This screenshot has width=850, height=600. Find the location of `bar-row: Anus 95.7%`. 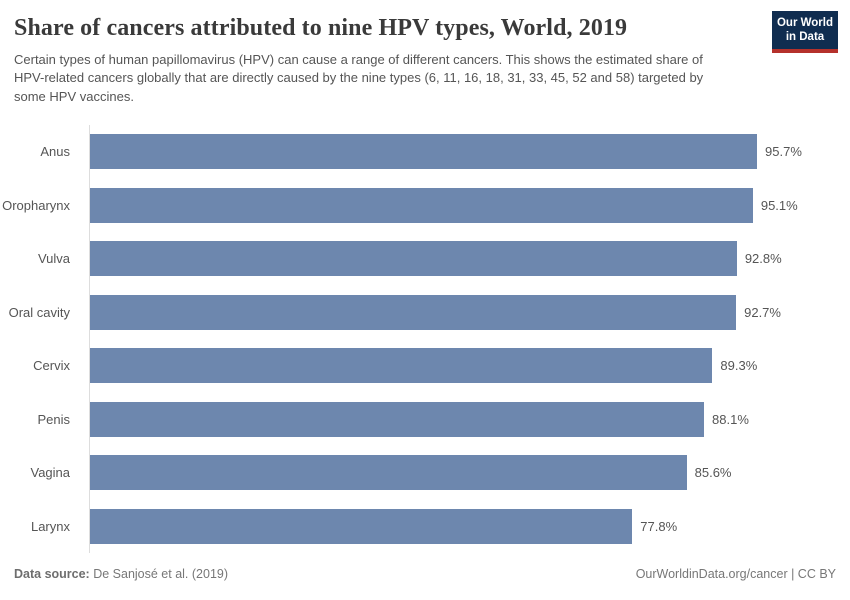

bar-row: Anus 95.7% is located at coordinates (425, 152).